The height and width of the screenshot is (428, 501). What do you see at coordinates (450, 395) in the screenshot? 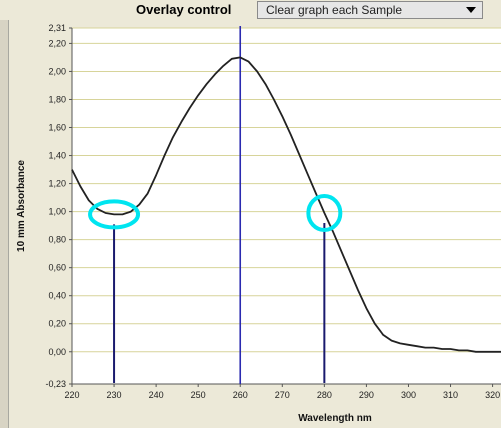
I see `x-tick-label: 310` at bounding box center [450, 395].